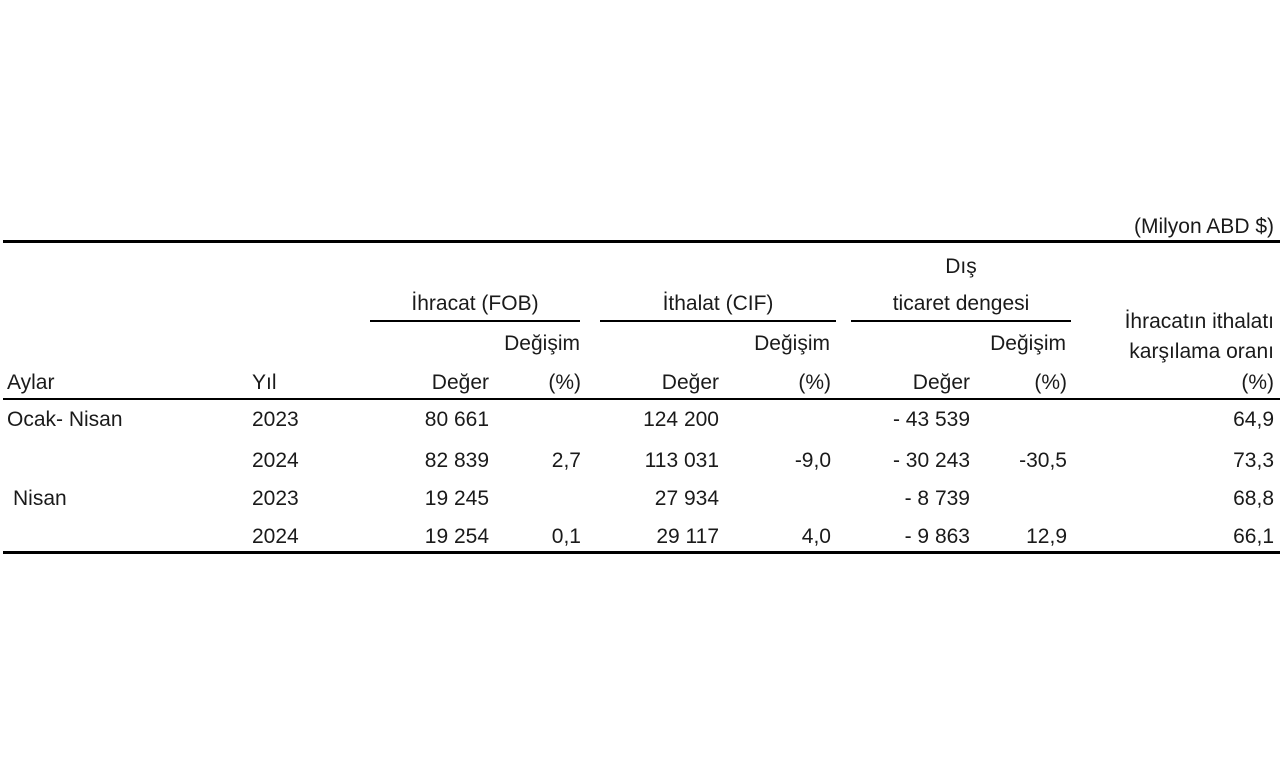 Image resolution: width=1280 pixels, height=760 pixels. I want to click on row4-ihracat-deger: 19 254, so click(456, 536).